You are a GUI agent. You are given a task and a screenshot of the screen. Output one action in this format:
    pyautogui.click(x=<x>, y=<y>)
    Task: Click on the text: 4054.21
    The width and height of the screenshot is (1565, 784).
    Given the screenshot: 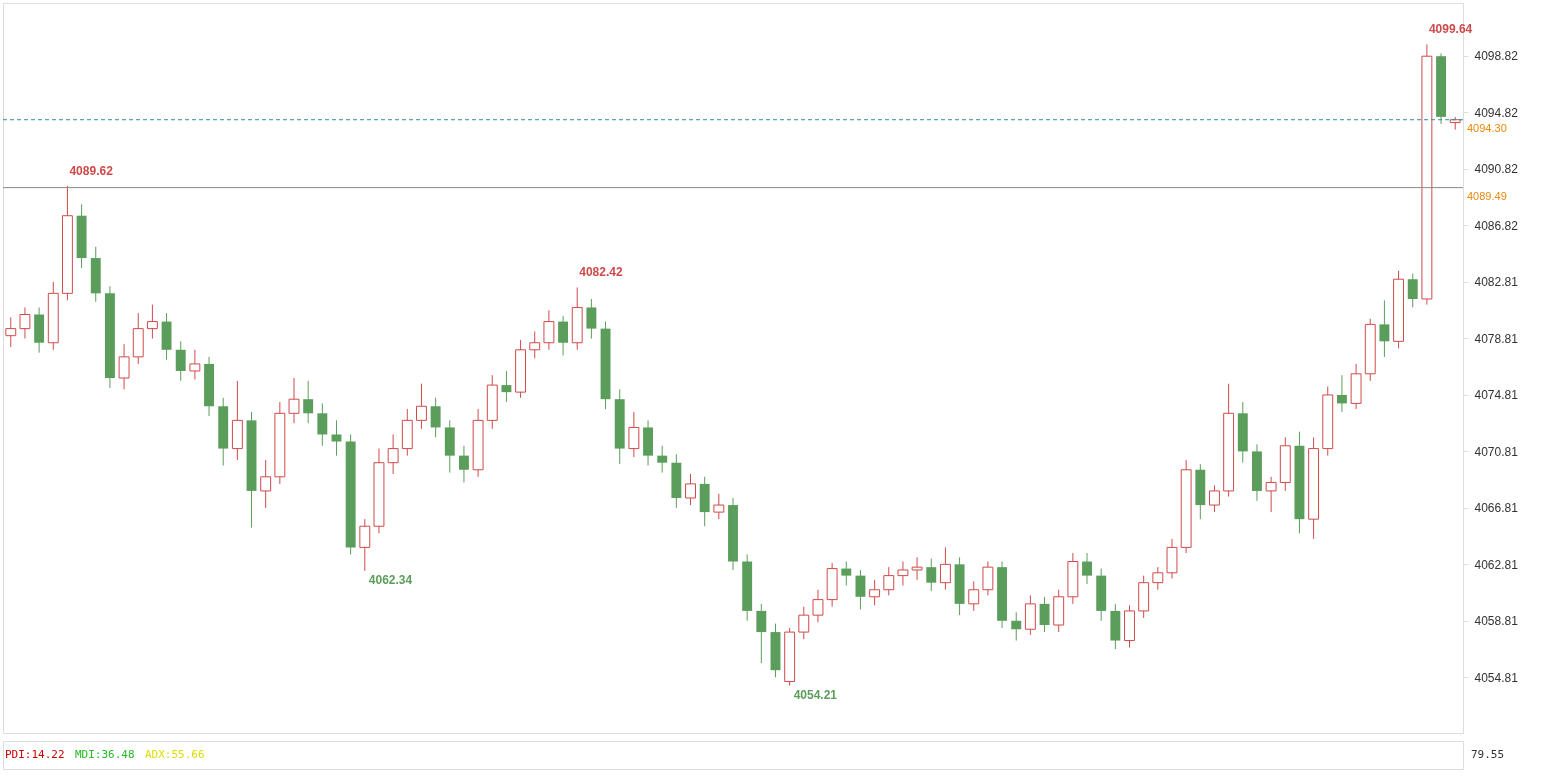 What is the action you would take?
    pyautogui.click(x=815, y=694)
    